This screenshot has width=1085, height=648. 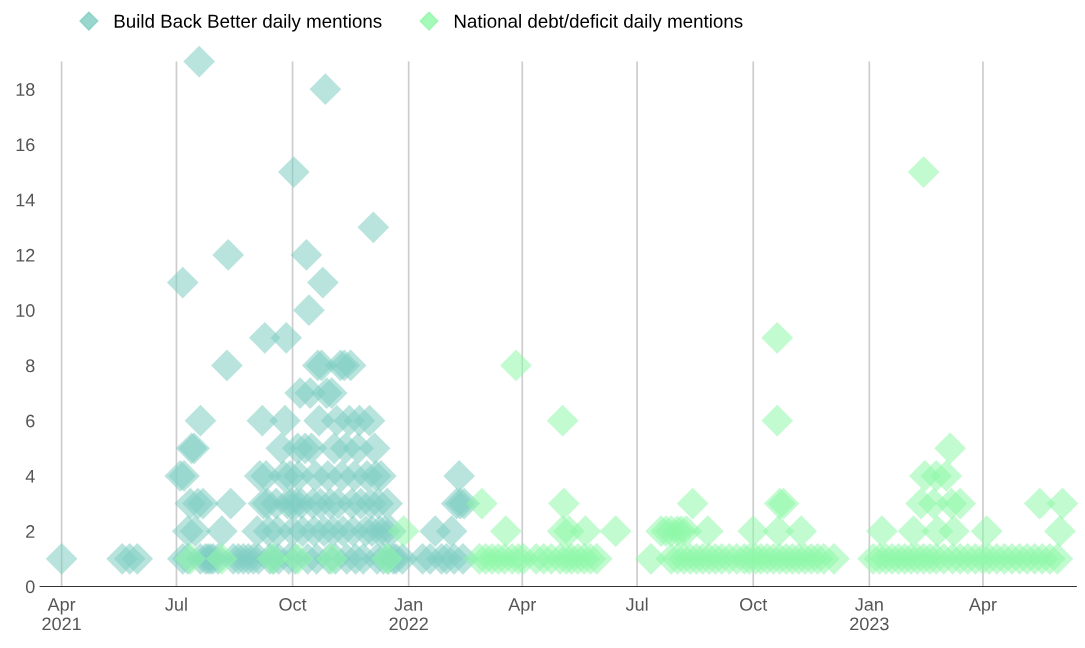 I want to click on y-tick-label: 14, so click(x=25, y=200).